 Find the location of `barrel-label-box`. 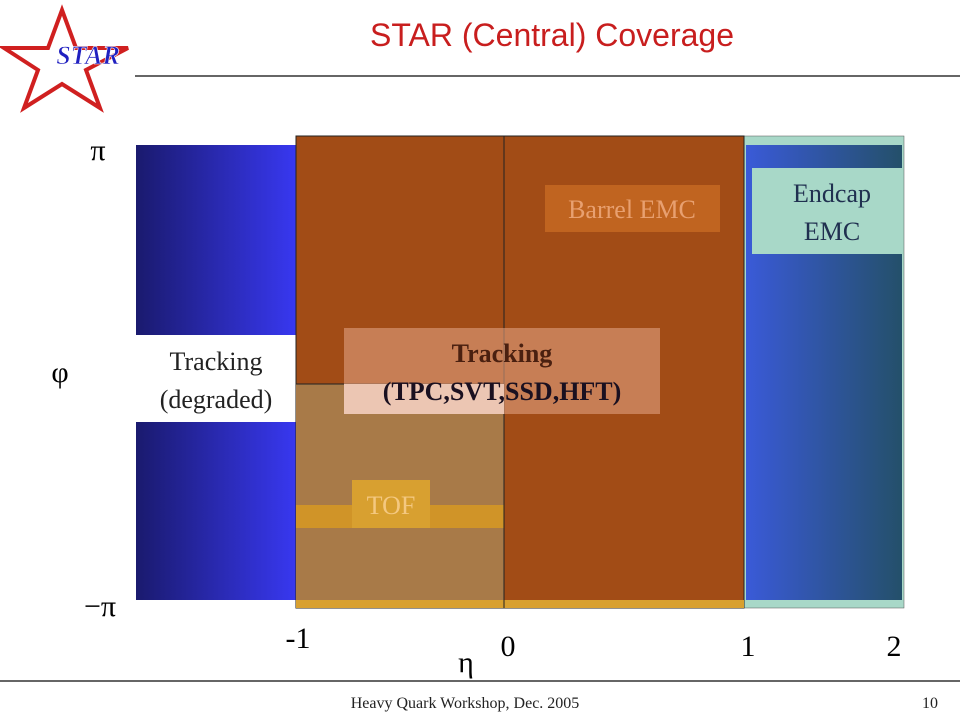

barrel-label-box is located at coordinates (632, 208).